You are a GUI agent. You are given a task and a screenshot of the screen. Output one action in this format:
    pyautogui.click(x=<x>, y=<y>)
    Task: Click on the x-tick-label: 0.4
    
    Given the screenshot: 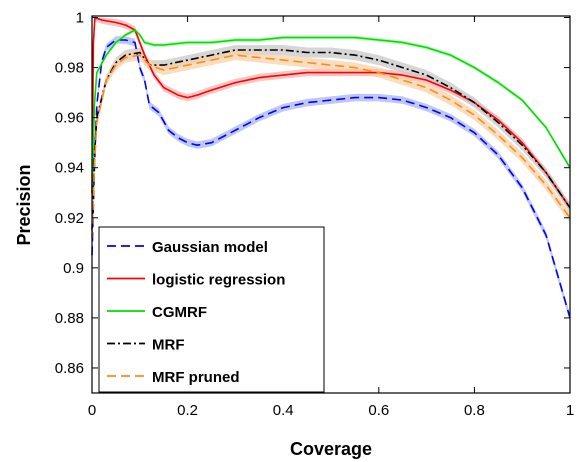 What is the action you would take?
    pyautogui.click(x=283, y=410)
    